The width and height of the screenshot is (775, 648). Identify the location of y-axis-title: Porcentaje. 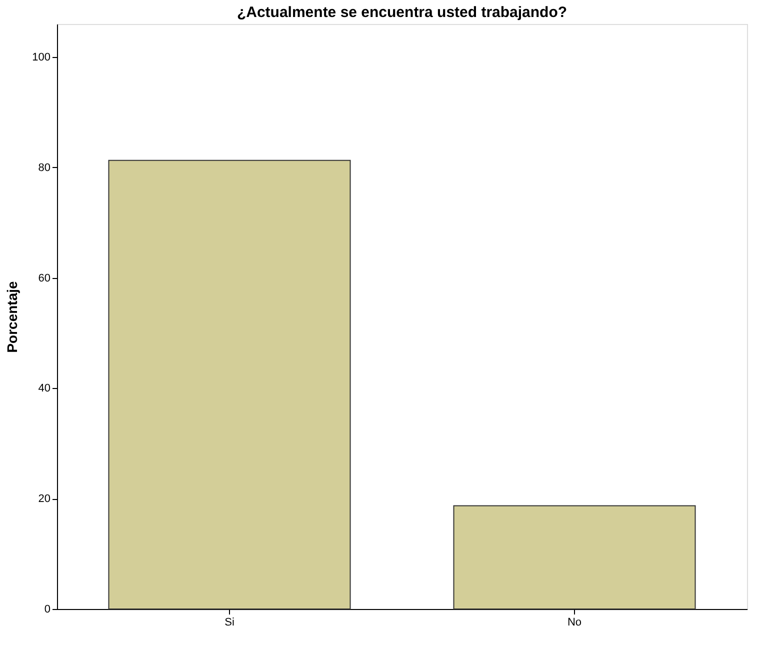
(12, 316).